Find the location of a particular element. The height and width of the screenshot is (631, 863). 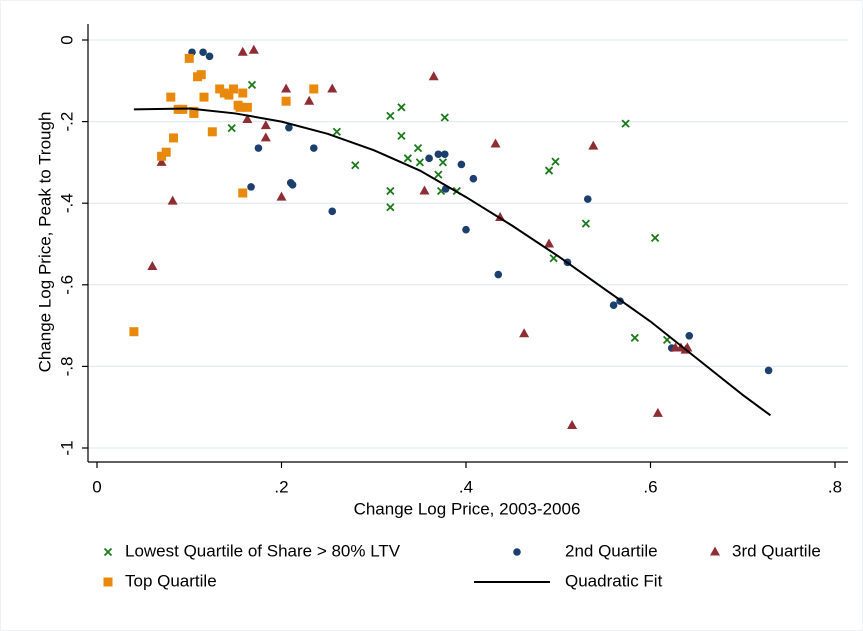

x-tick-label: .8 is located at coordinates (835, 486).